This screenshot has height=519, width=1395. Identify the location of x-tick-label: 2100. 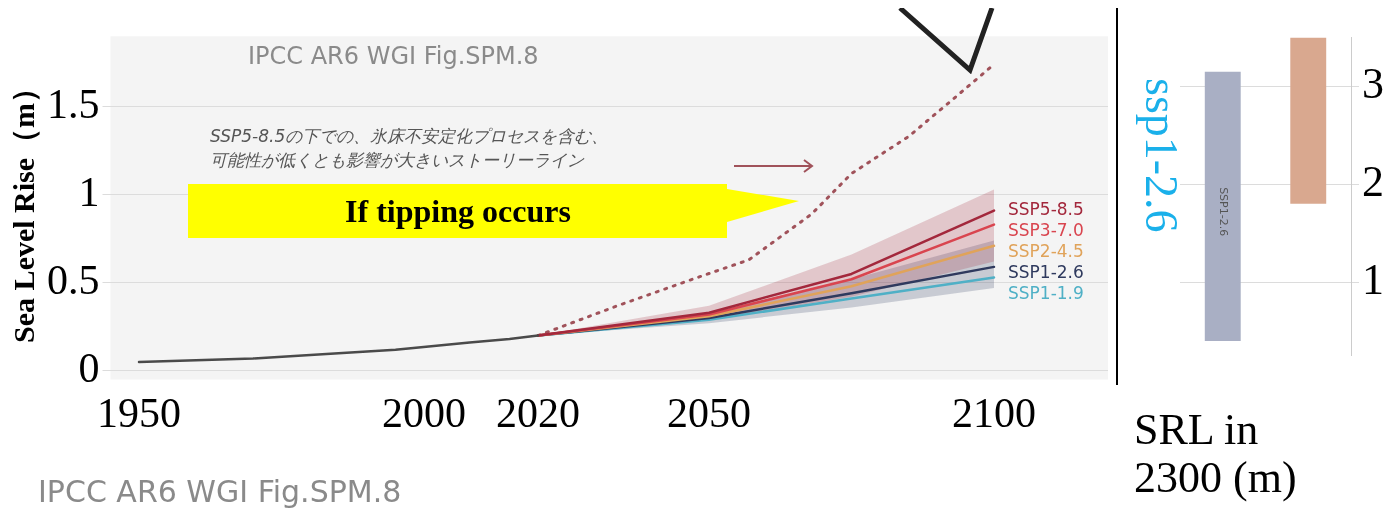
(994, 412).